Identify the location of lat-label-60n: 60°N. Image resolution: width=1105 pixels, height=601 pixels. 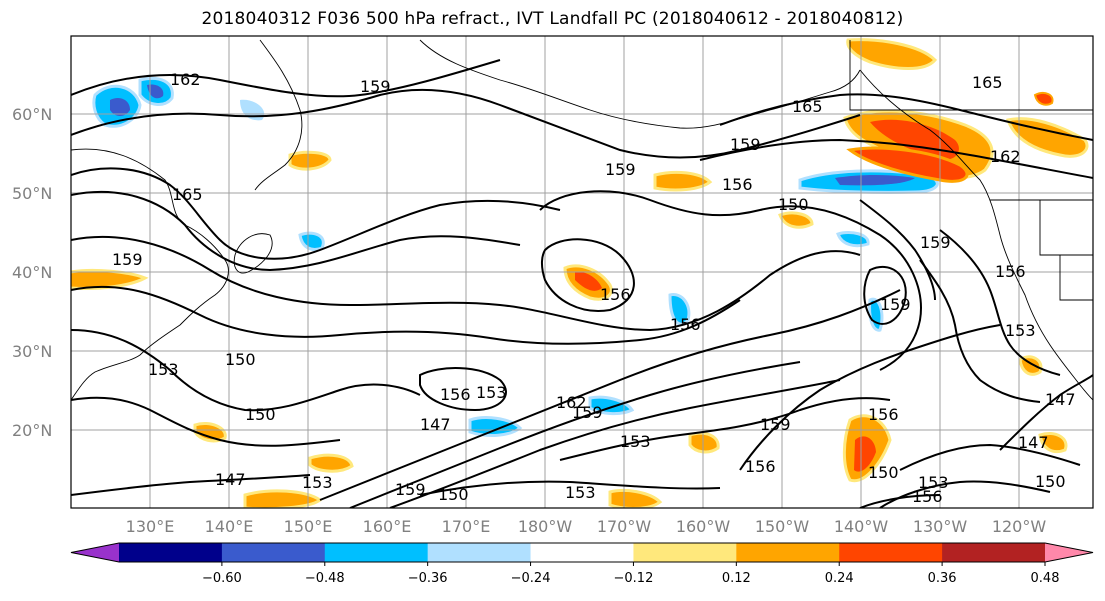
(32, 114).